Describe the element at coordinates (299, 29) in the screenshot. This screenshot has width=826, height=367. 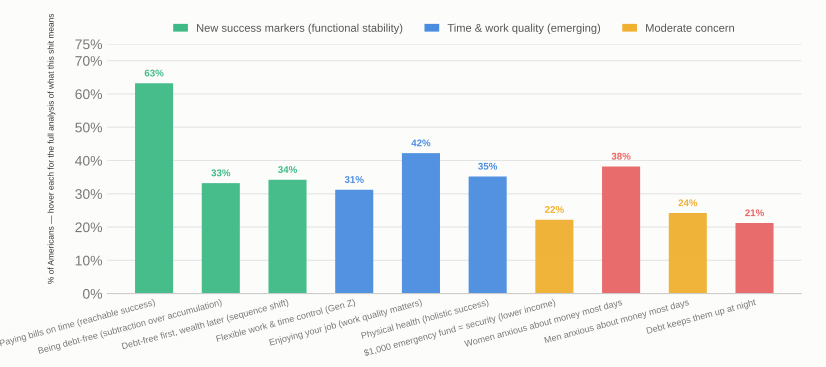
I see `legend-label: New success markers (functional stability)` at that location.